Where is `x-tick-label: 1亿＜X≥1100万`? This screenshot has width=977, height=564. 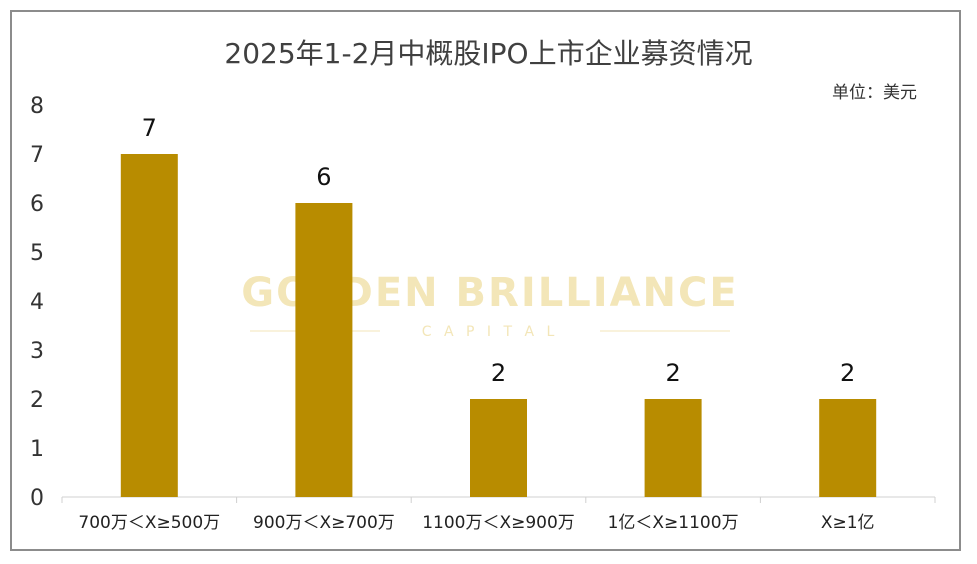
x-tick-label: 1亿＜X≥1100万 is located at coordinates (673, 523).